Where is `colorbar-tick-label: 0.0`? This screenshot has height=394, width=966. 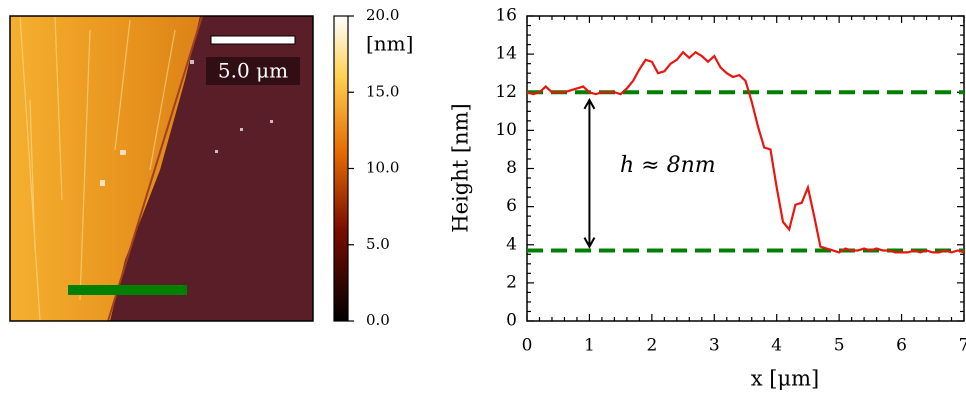 colorbar-tick-label: 0.0 is located at coordinates (378, 320).